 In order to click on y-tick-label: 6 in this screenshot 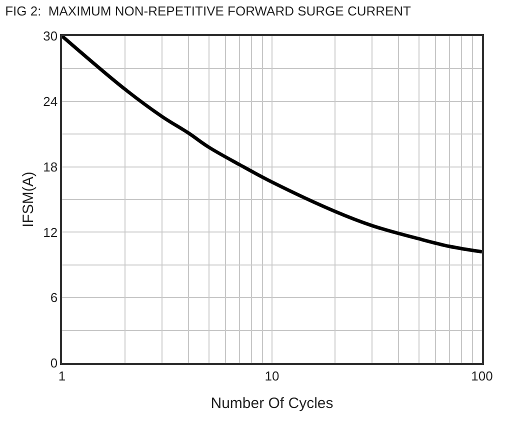, I will do `click(54, 298)`.